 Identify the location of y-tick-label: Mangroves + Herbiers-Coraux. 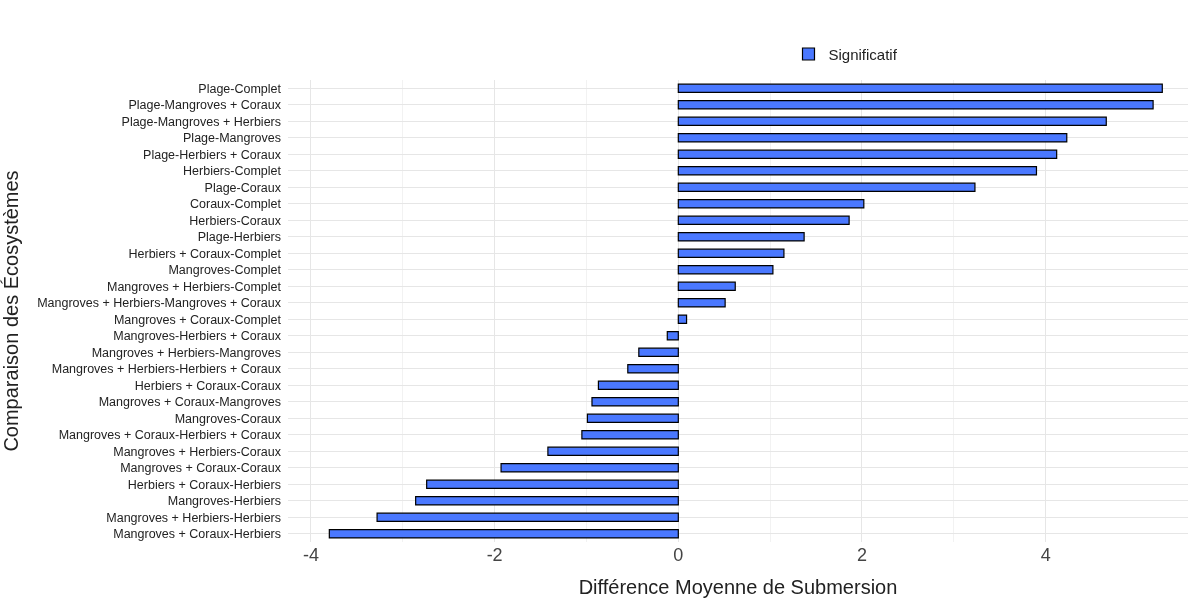
(197, 451).